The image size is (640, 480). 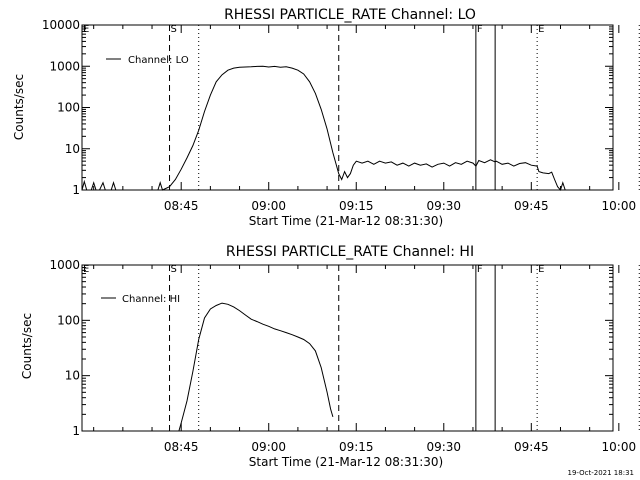 What do you see at coordinates (601, 473) in the screenshot?
I see `generation-timestamp: 19-Oct-2021 18:31` at bounding box center [601, 473].